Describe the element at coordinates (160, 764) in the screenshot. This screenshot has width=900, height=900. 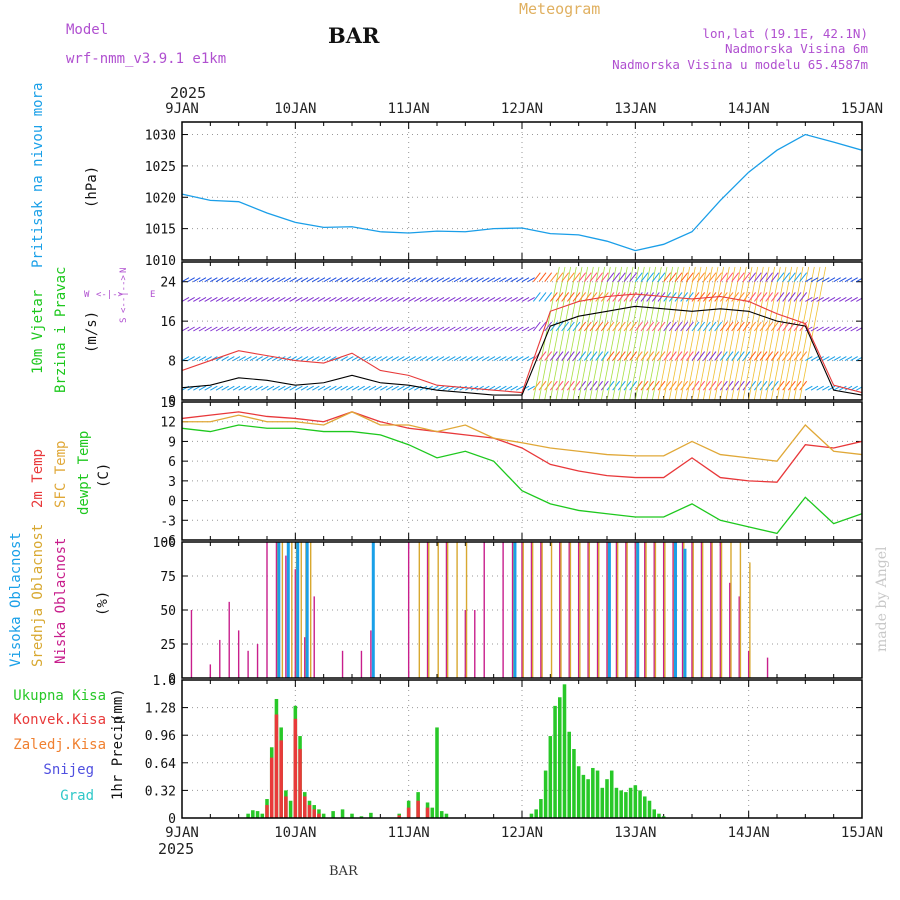
I see `ytick-label-precip: 0.64` at that location.